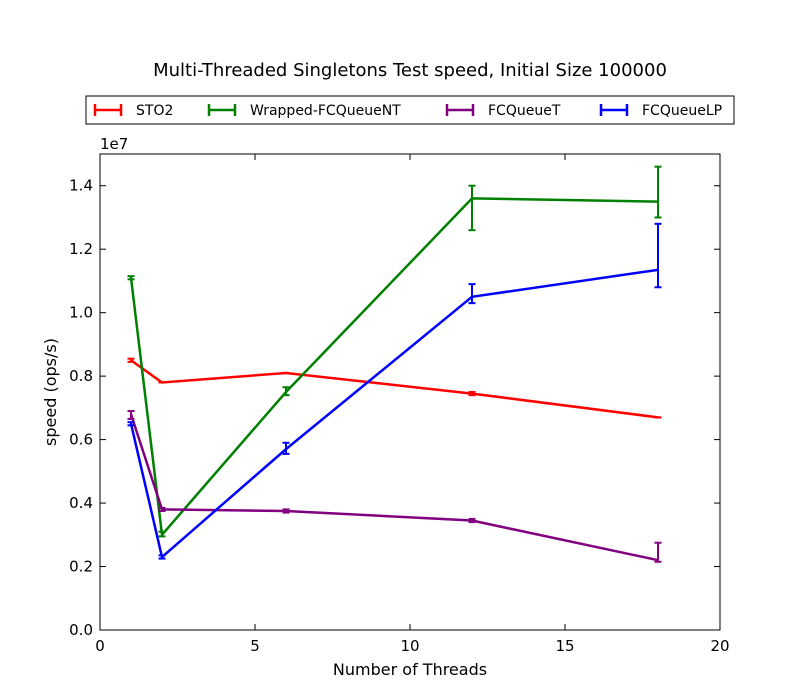 Image resolution: width=800 pixels, height=700 pixels. I want to click on x-tick-label: 20, so click(719, 646).